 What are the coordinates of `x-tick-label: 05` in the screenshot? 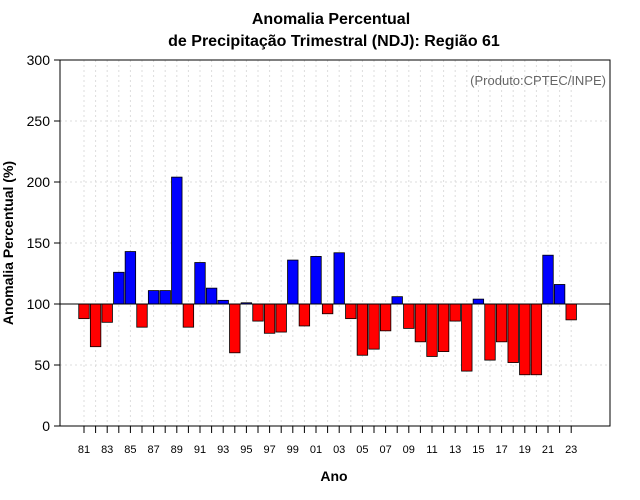 It's located at (362, 450).